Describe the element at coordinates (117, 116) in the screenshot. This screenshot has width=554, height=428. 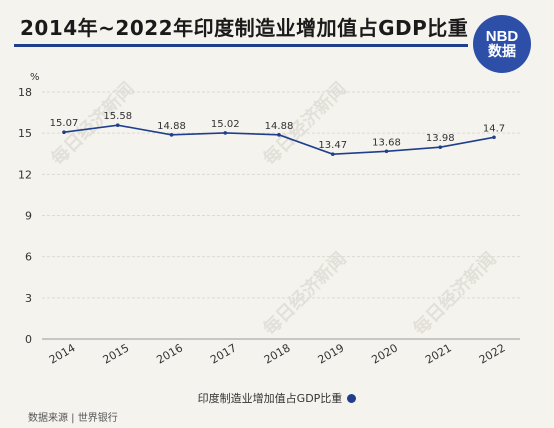
I see `data-label: 15.58` at that location.